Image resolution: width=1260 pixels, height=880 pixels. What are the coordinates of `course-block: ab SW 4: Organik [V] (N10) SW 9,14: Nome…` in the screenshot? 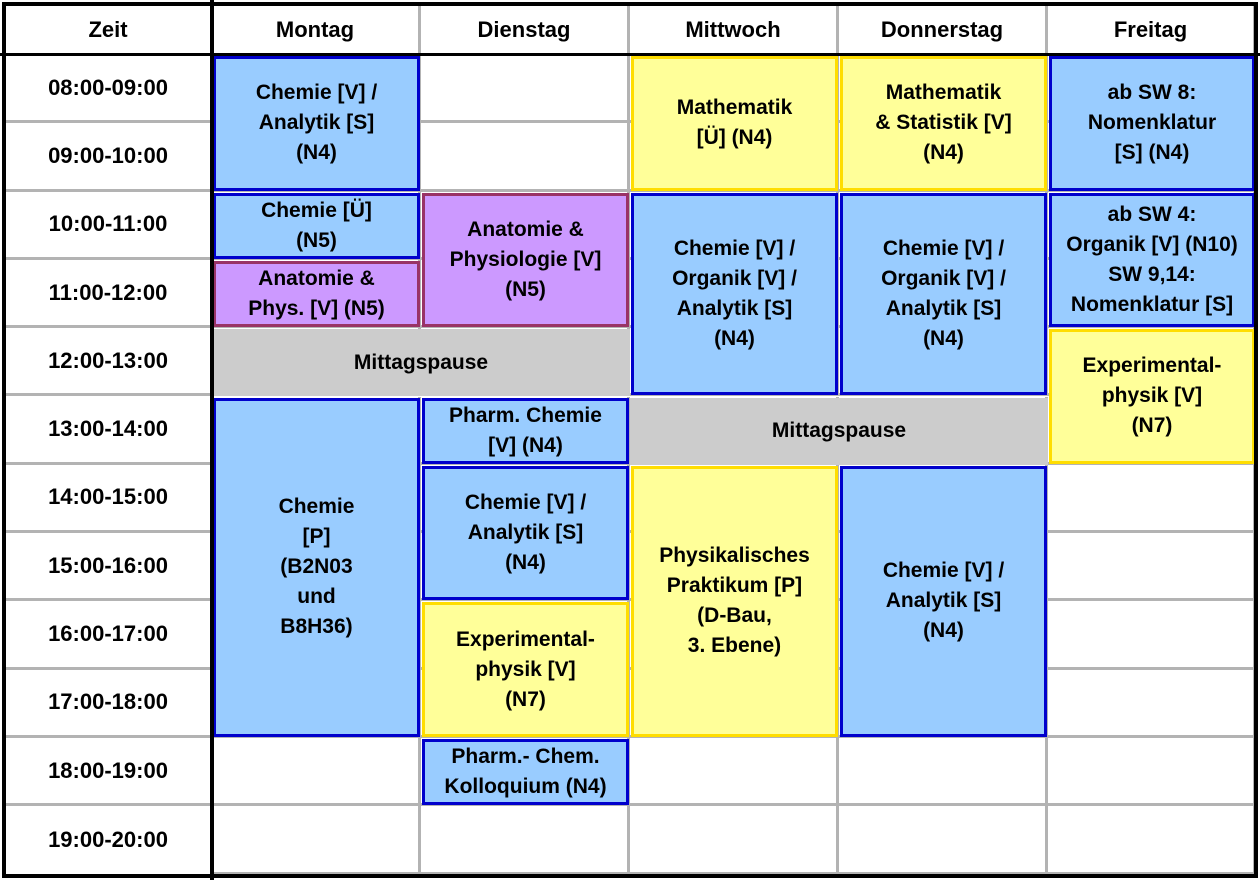 It's located at (1152, 260).